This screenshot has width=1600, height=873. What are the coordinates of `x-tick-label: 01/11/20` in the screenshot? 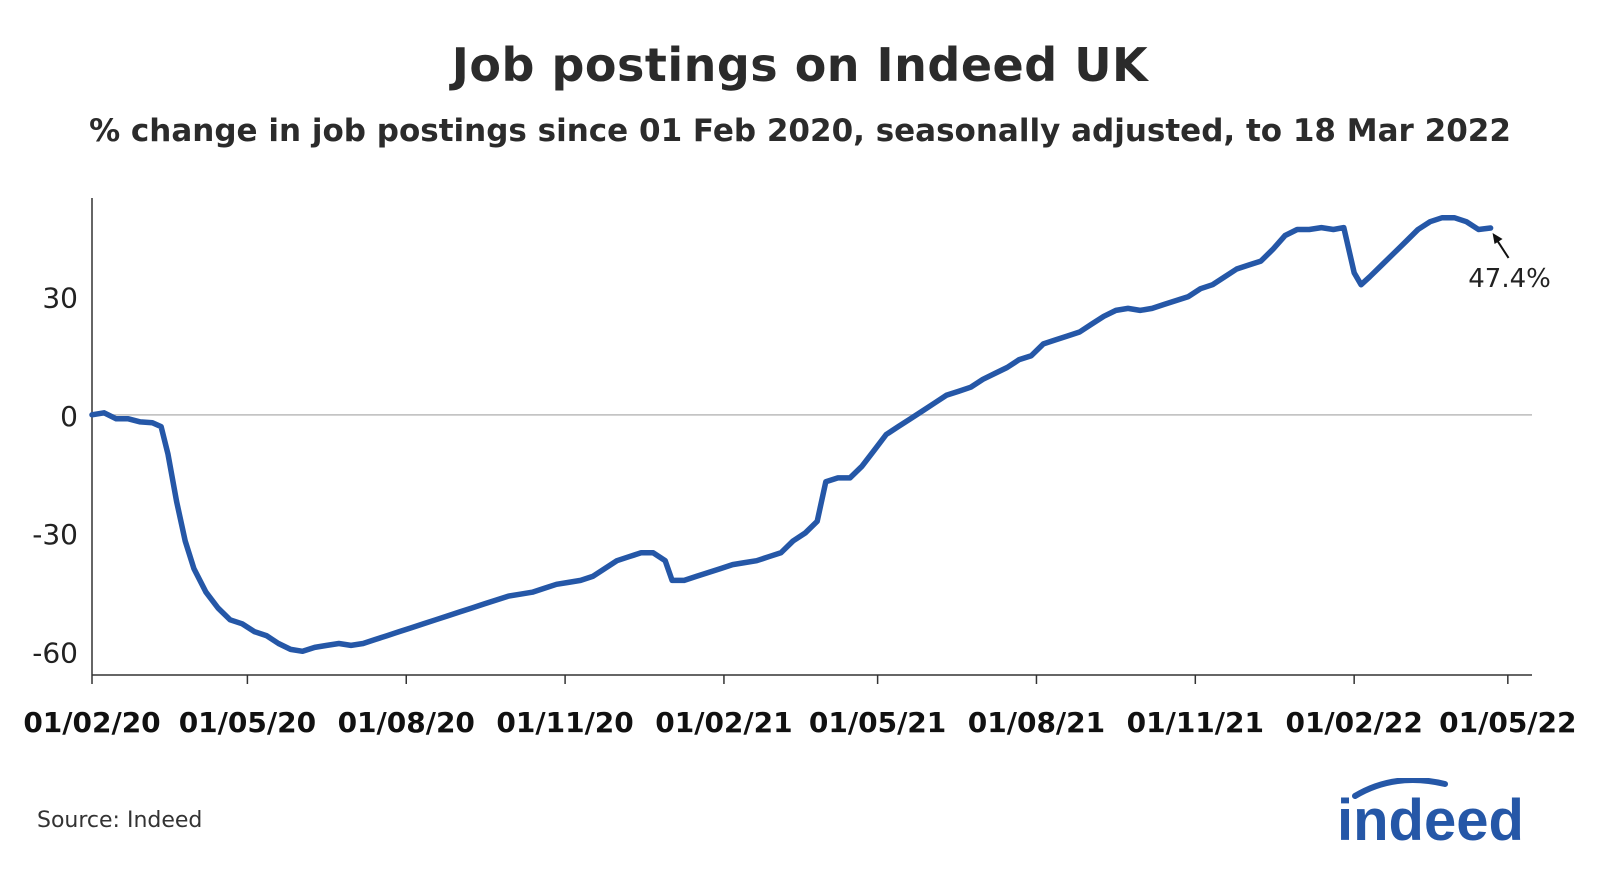 It's located at (564, 722).